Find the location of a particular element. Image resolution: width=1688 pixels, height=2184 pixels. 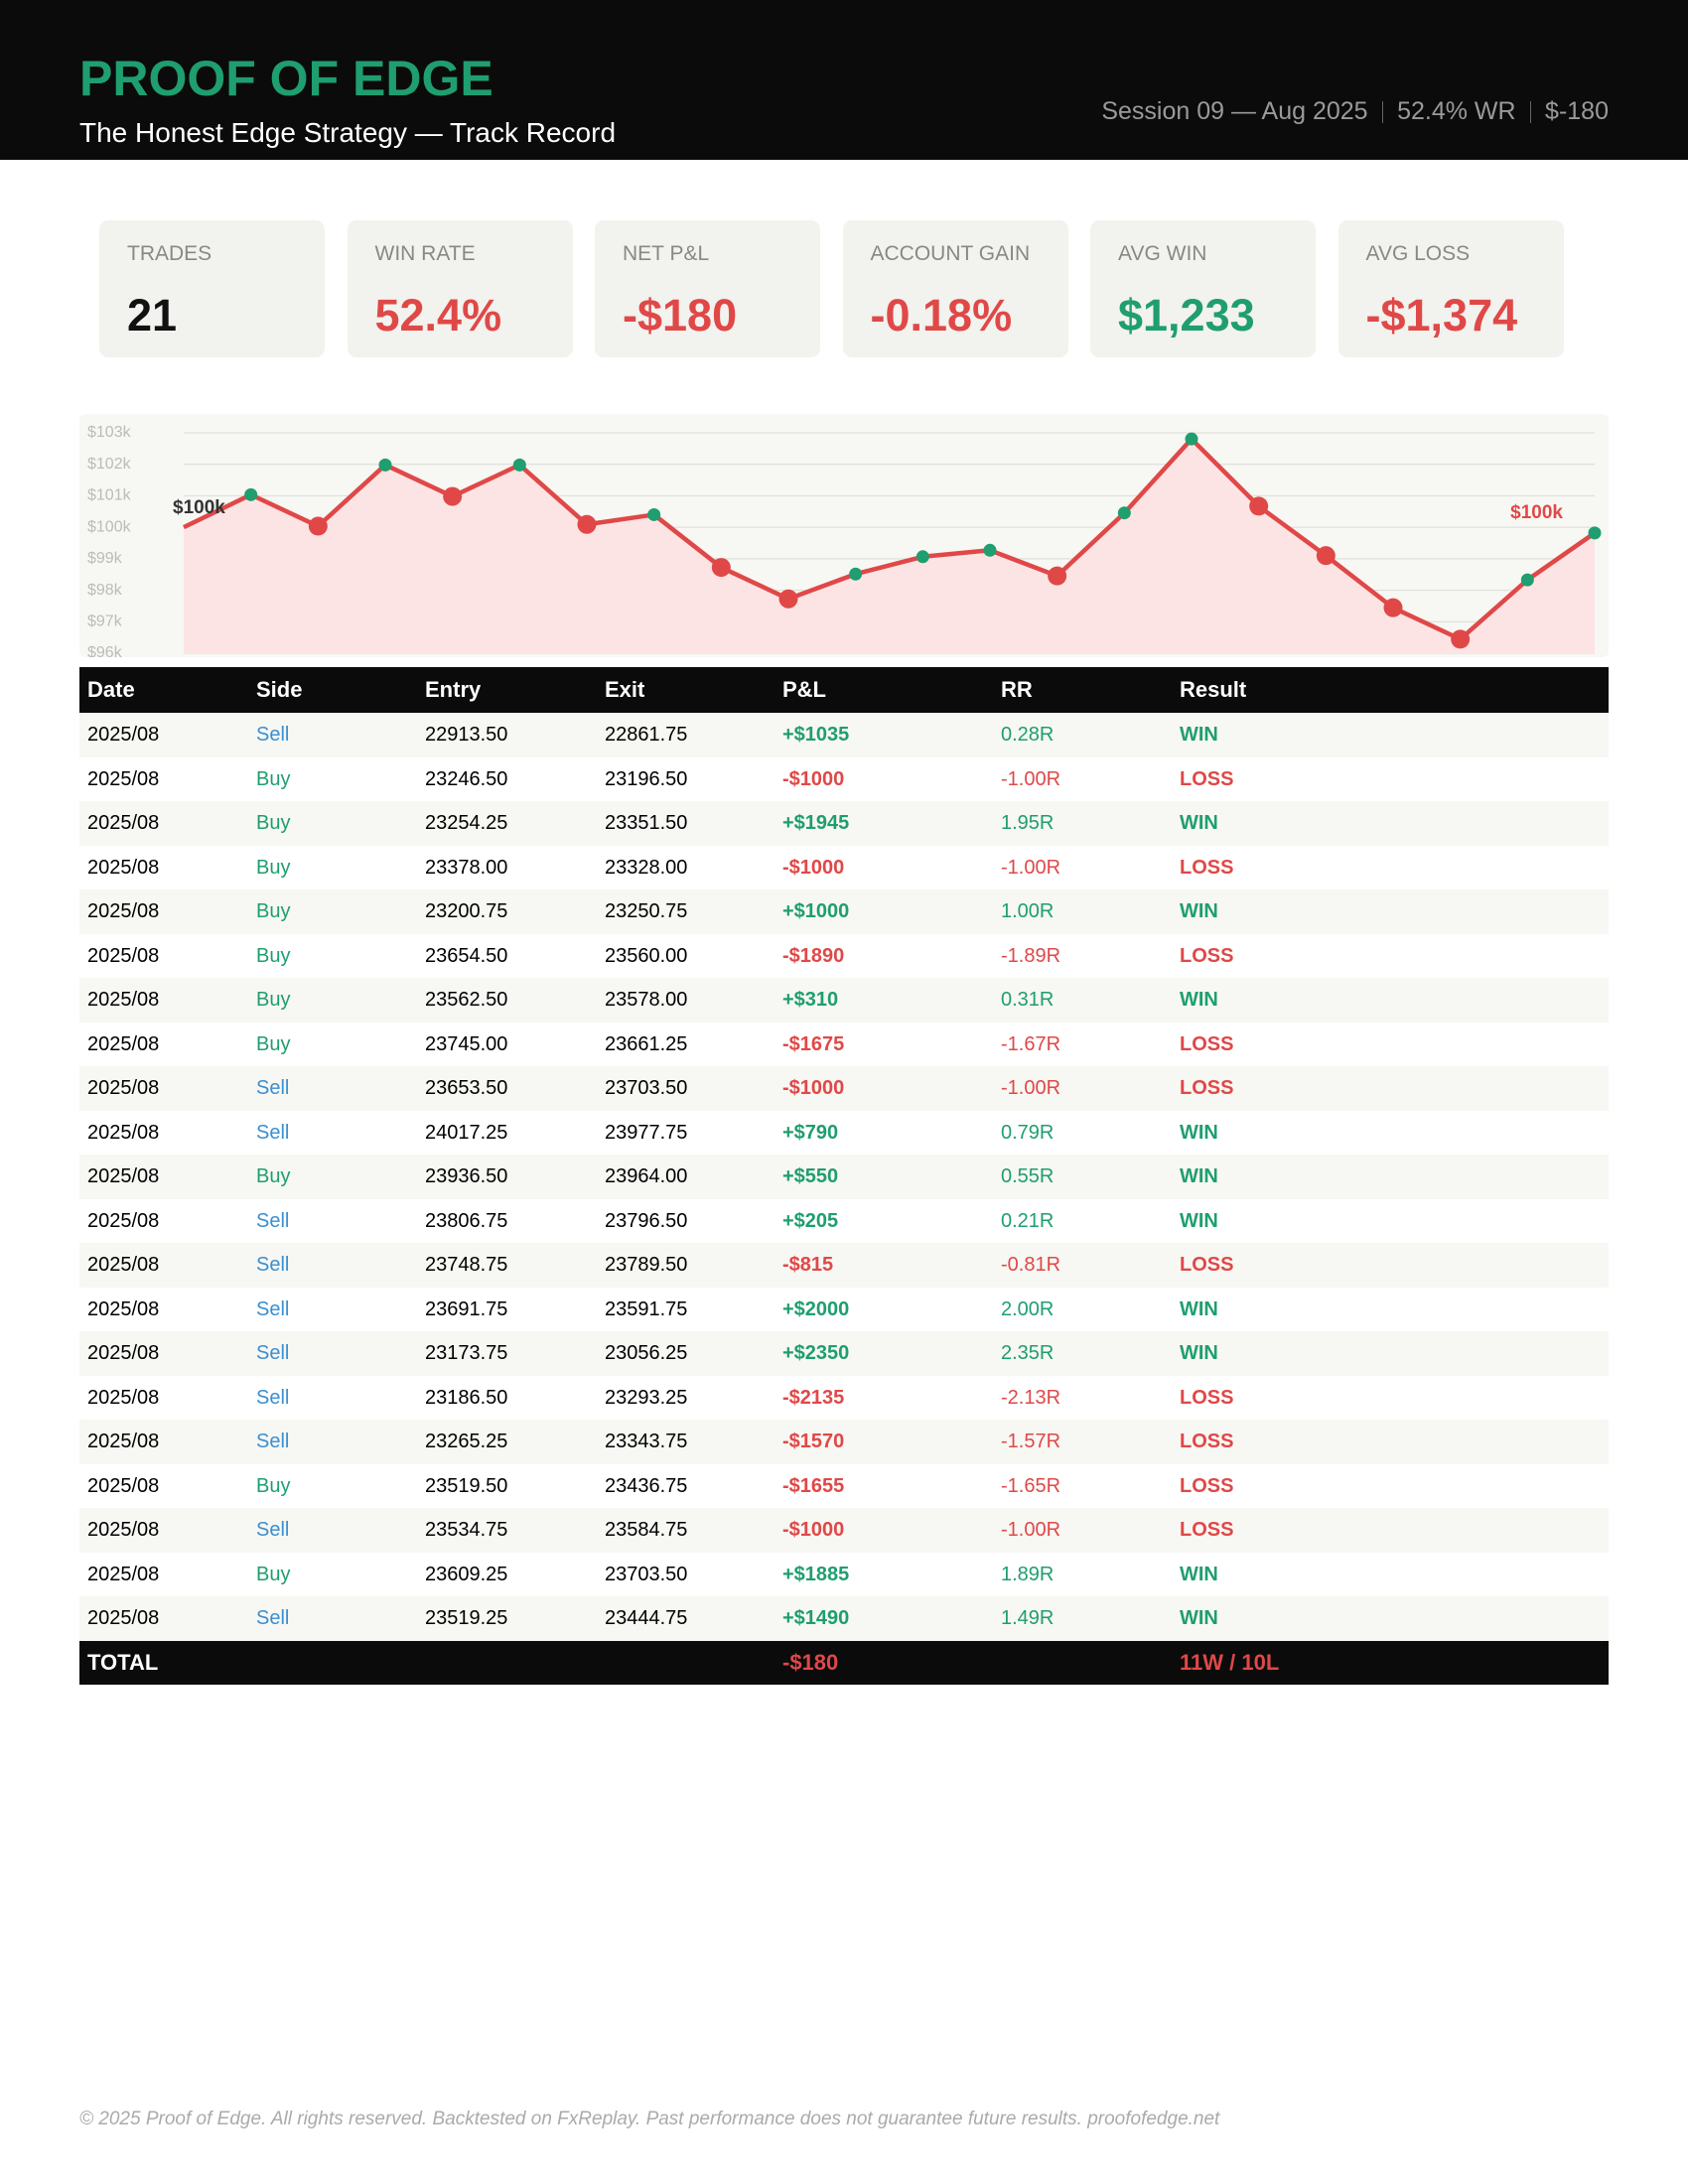

cell-exit: 23056.25 is located at coordinates (646, 1353).